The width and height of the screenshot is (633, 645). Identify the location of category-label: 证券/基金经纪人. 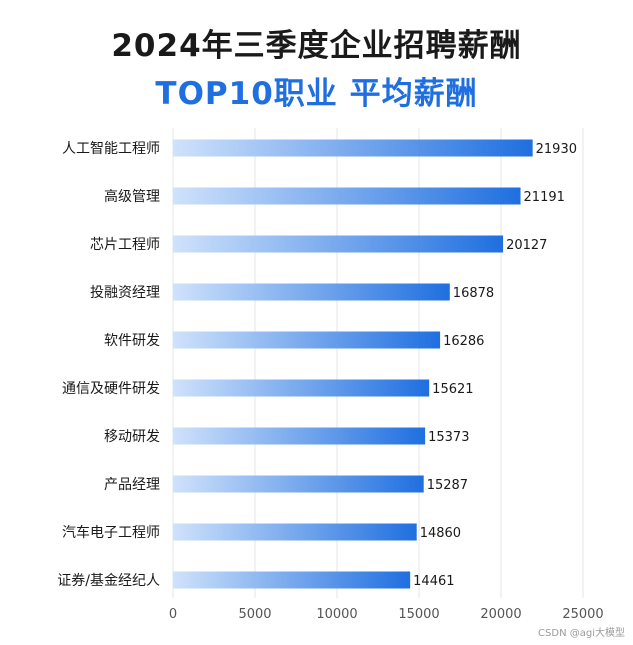
(108, 580).